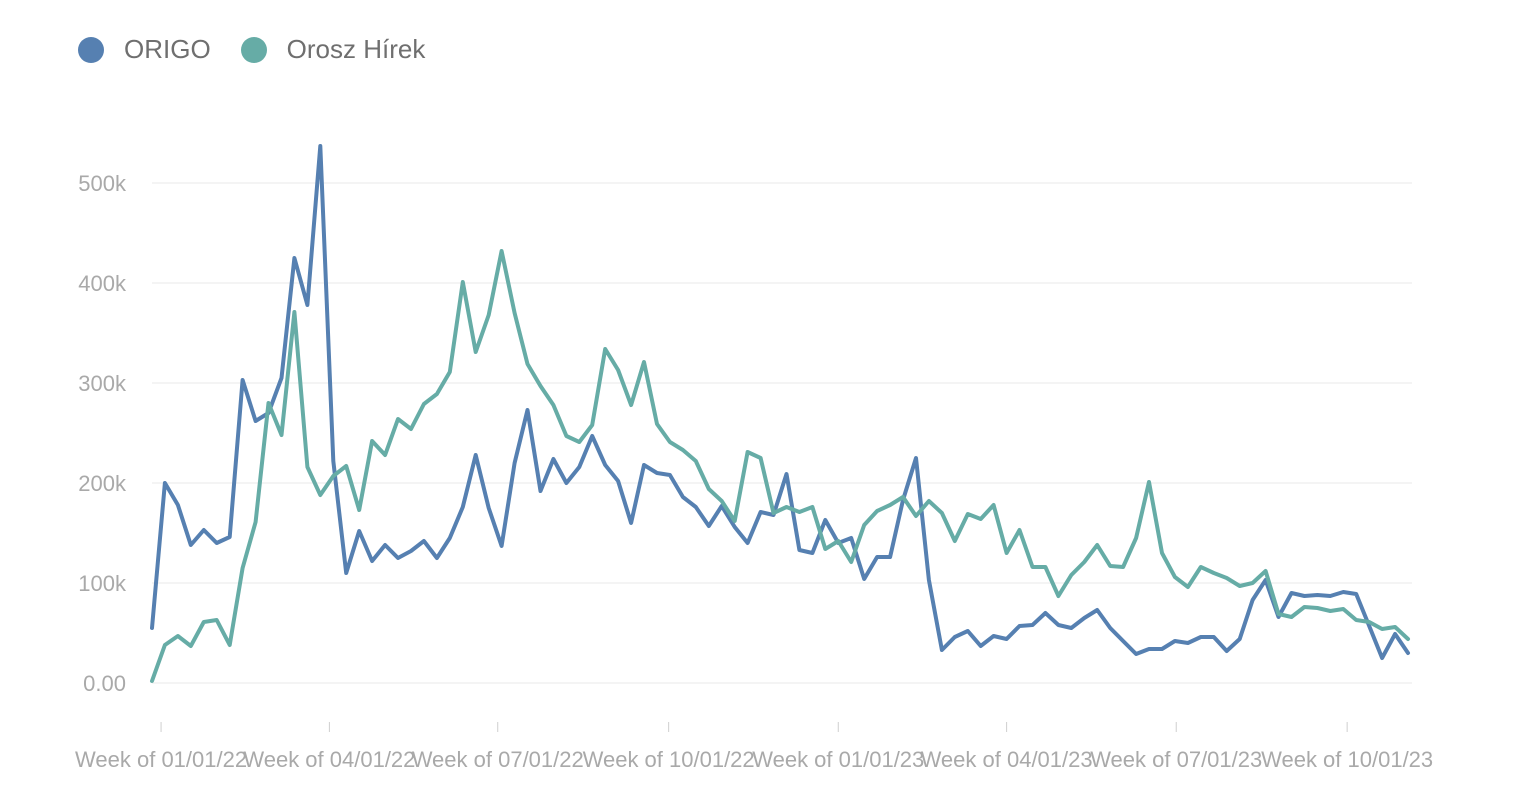 This screenshot has height=794, width=1522. Describe the element at coordinates (669, 759) in the screenshot. I see `x-tick-label-3: Week of 10/01/22` at that location.